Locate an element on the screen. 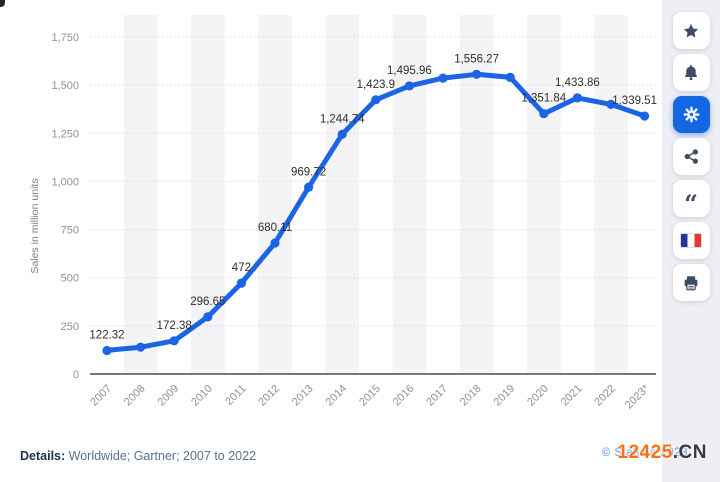  gear-icon is located at coordinates (691, 114).